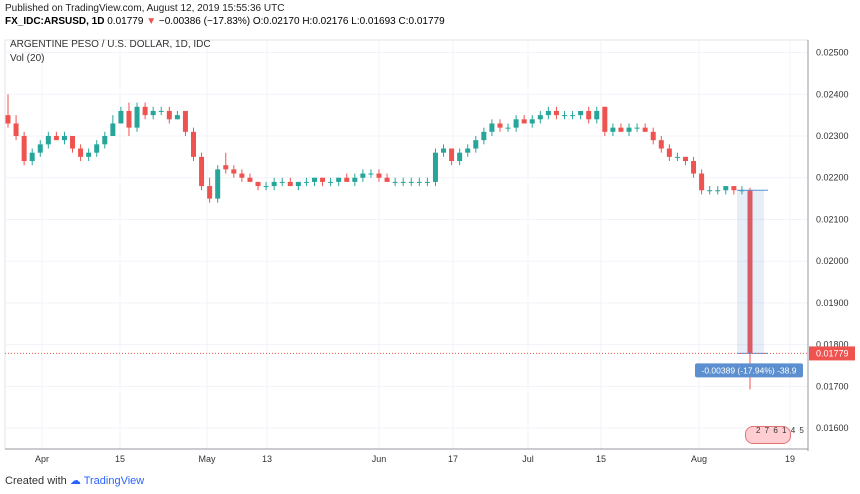 The width and height of the screenshot is (860, 494). Describe the element at coordinates (832, 53) in the screenshot. I see `y-tick-label: 0.02500` at that location.